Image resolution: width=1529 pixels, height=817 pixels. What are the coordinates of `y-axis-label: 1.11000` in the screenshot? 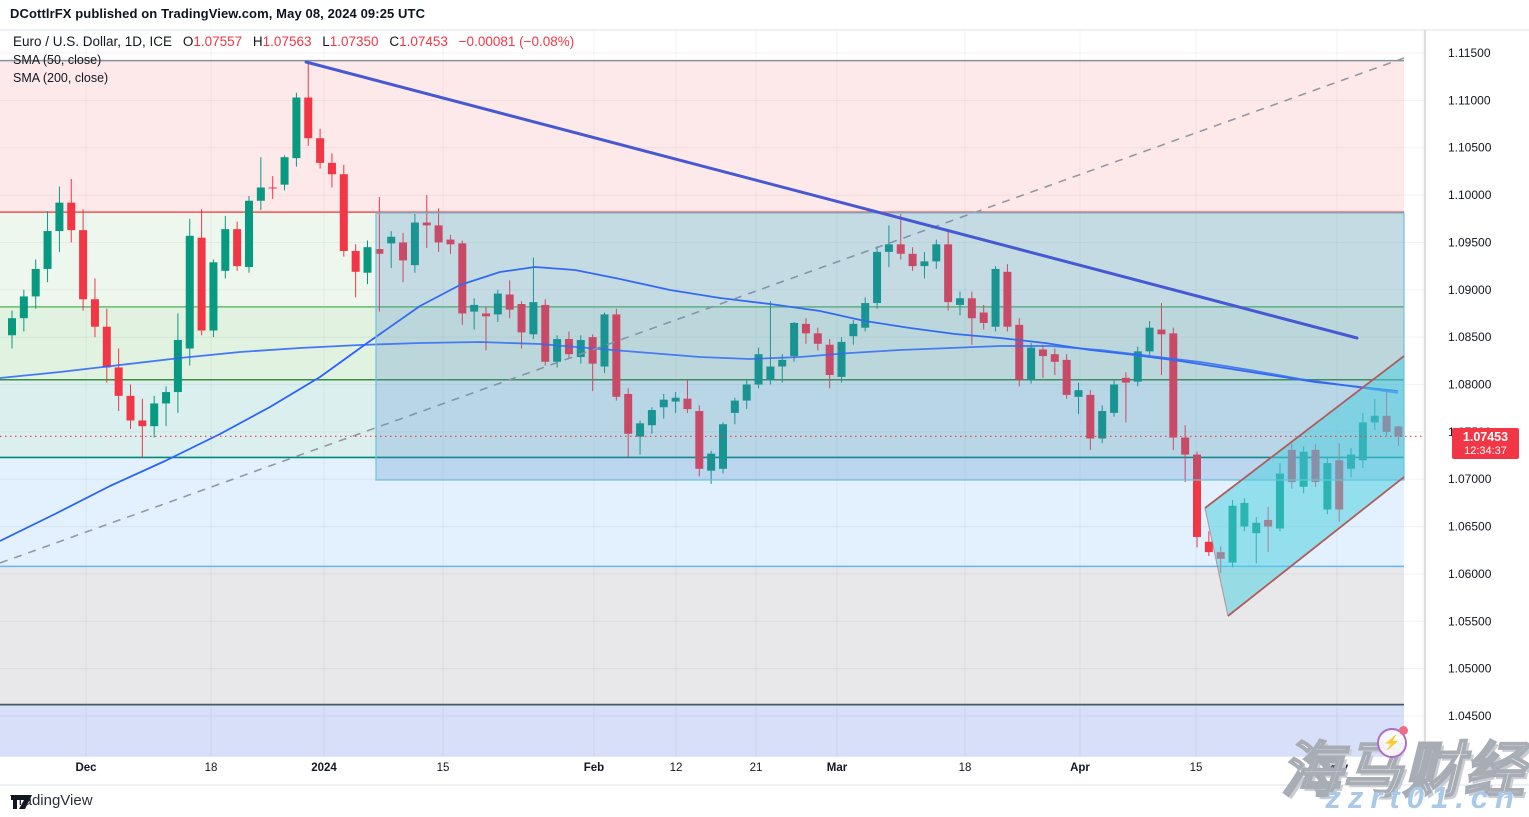 It's located at (1469, 100).